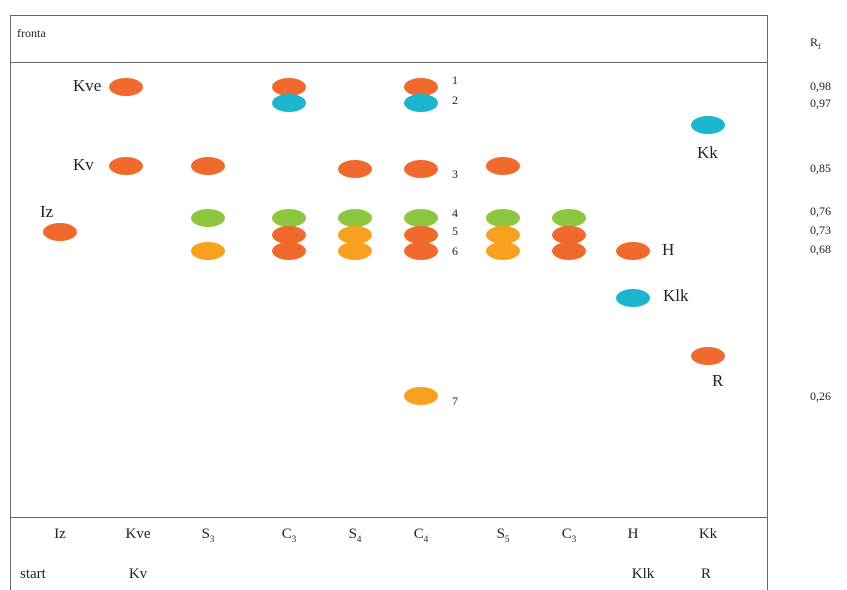 This screenshot has height=590, width=847. Describe the element at coordinates (355, 535) in the screenshot. I see `lane-label-s4: S4` at that location.